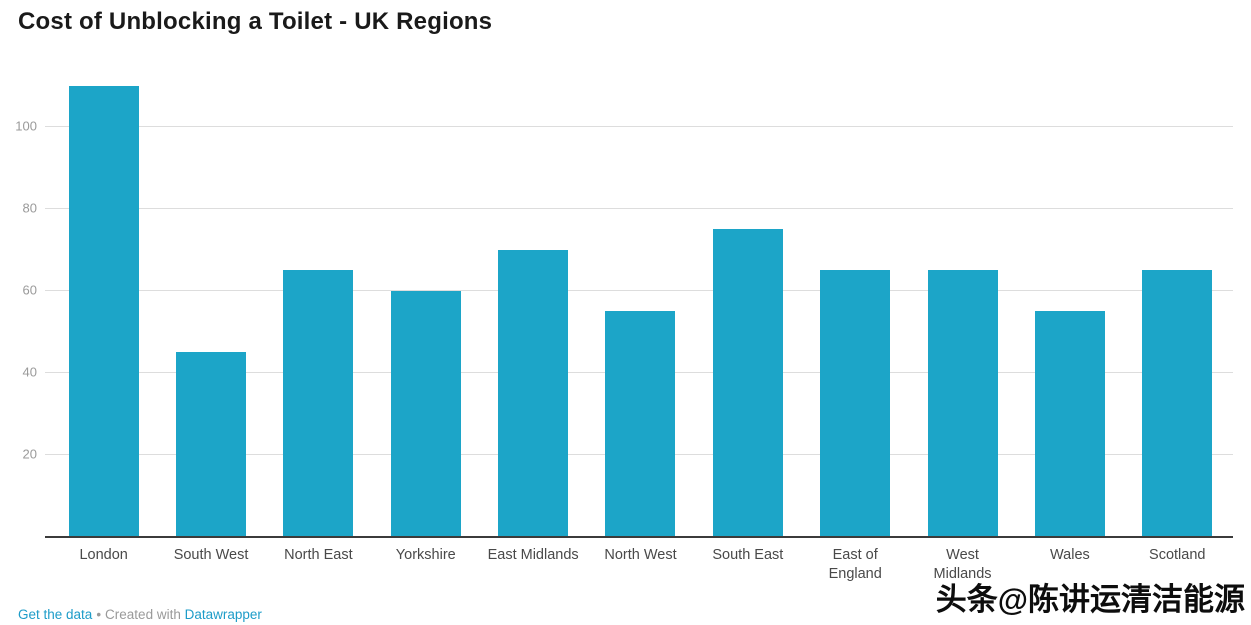  Describe the element at coordinates (29, 372) in the screenshot. I see `y-tick-label: 40` at that location.